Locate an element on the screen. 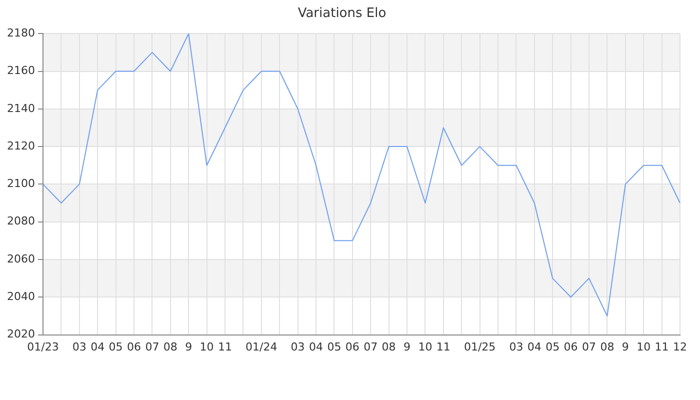 The height and width of the screenshot is (400, 700). x-tick-label: 12 is located at coordinates (680, 347).